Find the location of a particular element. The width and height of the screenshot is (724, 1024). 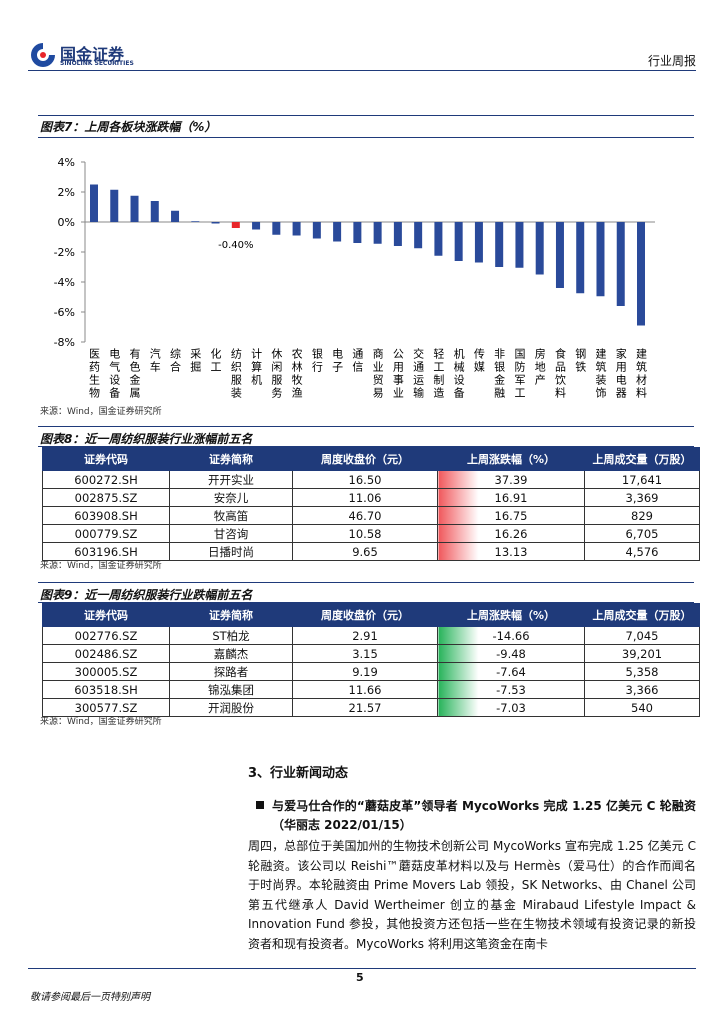

table-cell: 603518.SH is located at coordinates (106, 689).